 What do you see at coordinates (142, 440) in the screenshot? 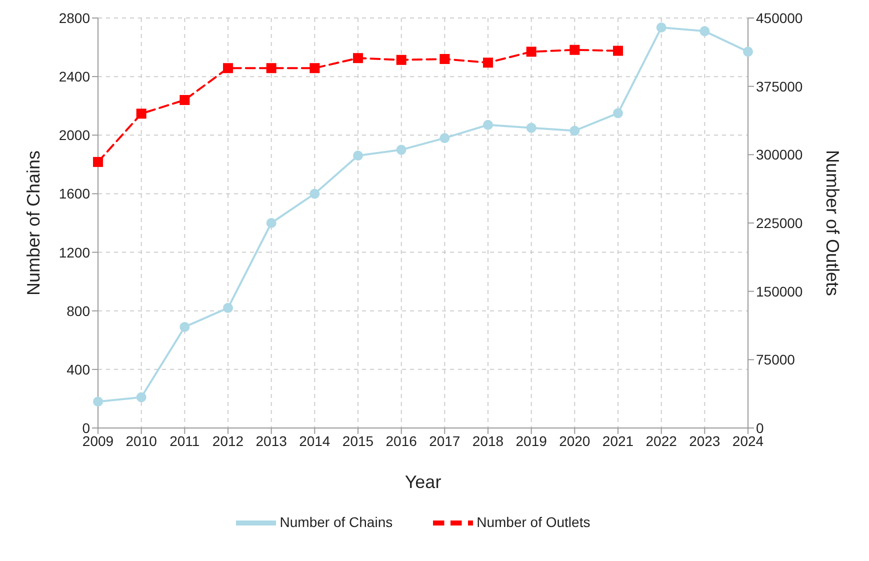
I see `x-tick-label: 2010` at bounding box center [142, 440].